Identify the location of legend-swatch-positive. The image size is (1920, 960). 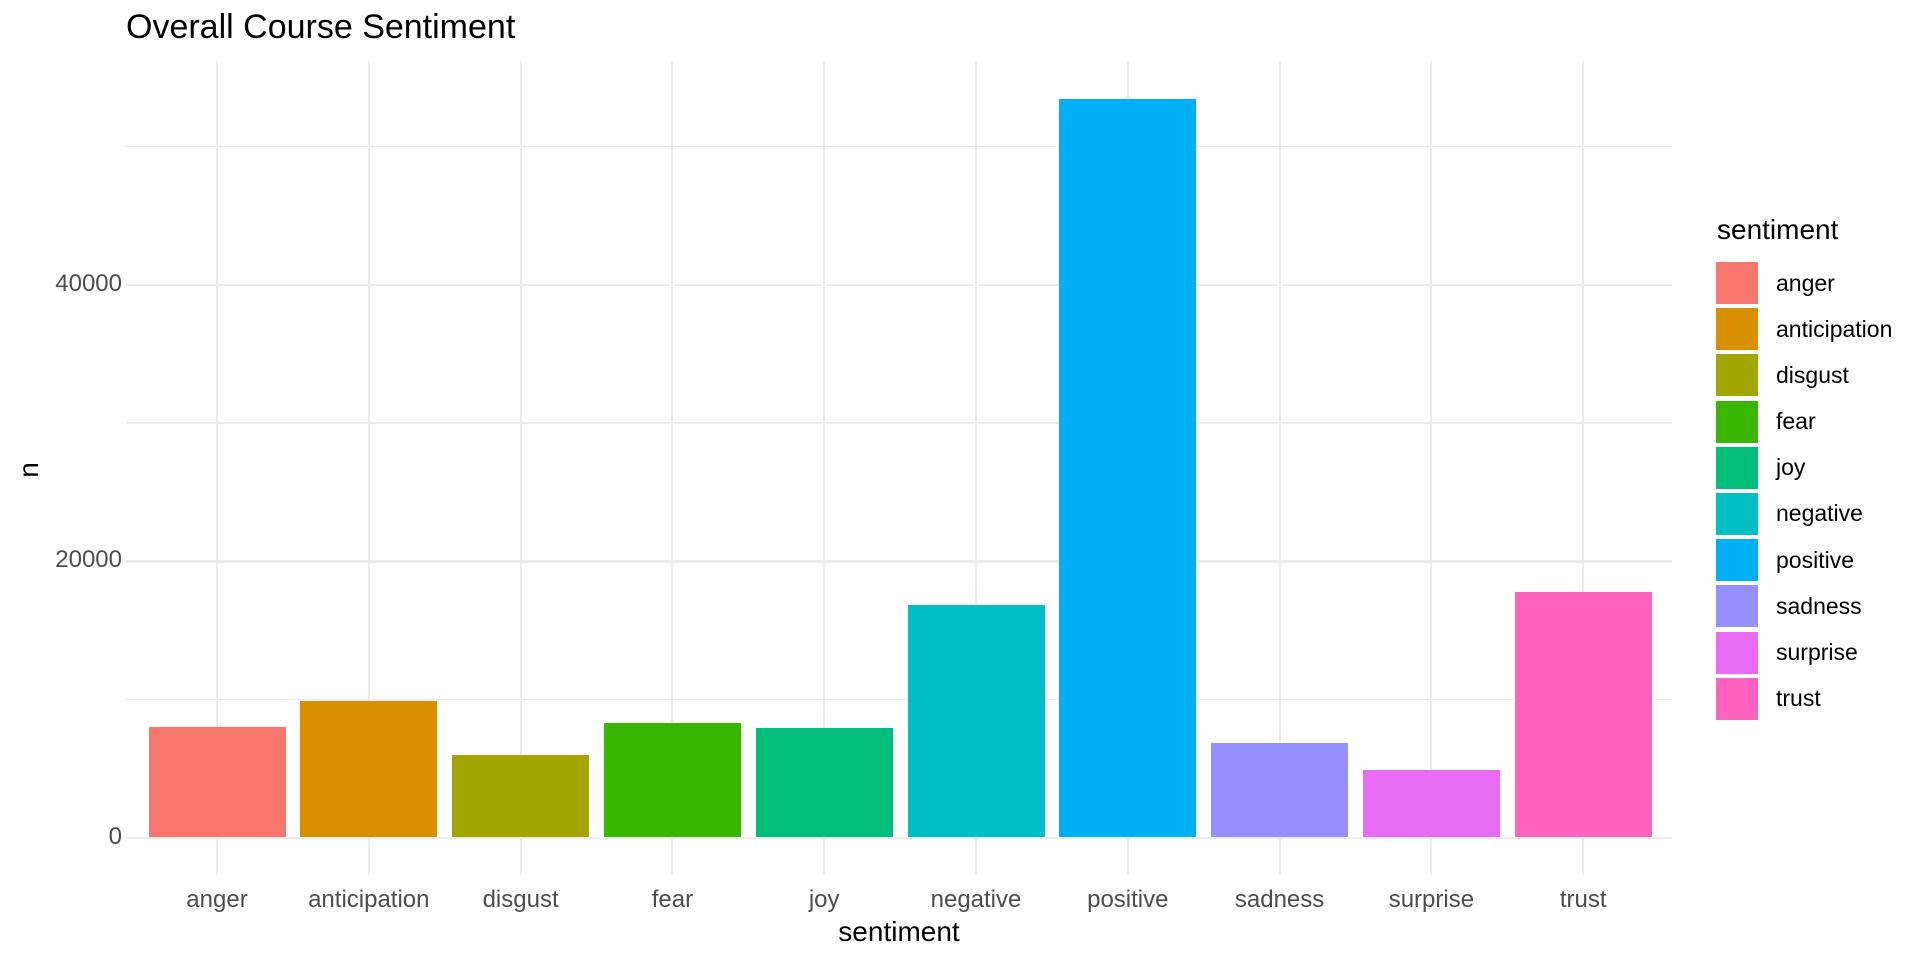
(1737, 560).